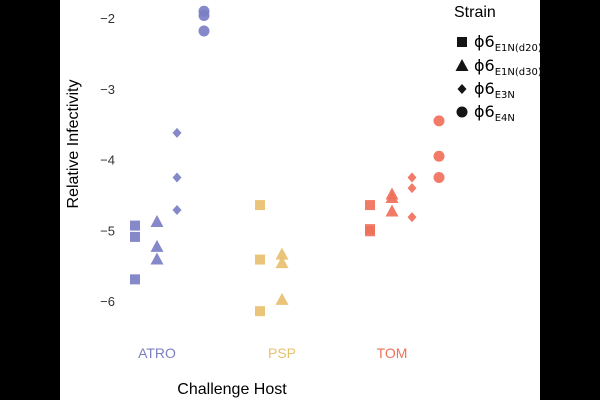 This screenshot has width=600, height=400. Describe the element at coordinates (107, 301) in the screenshot. I see `y-tick-label: −6` at that location.